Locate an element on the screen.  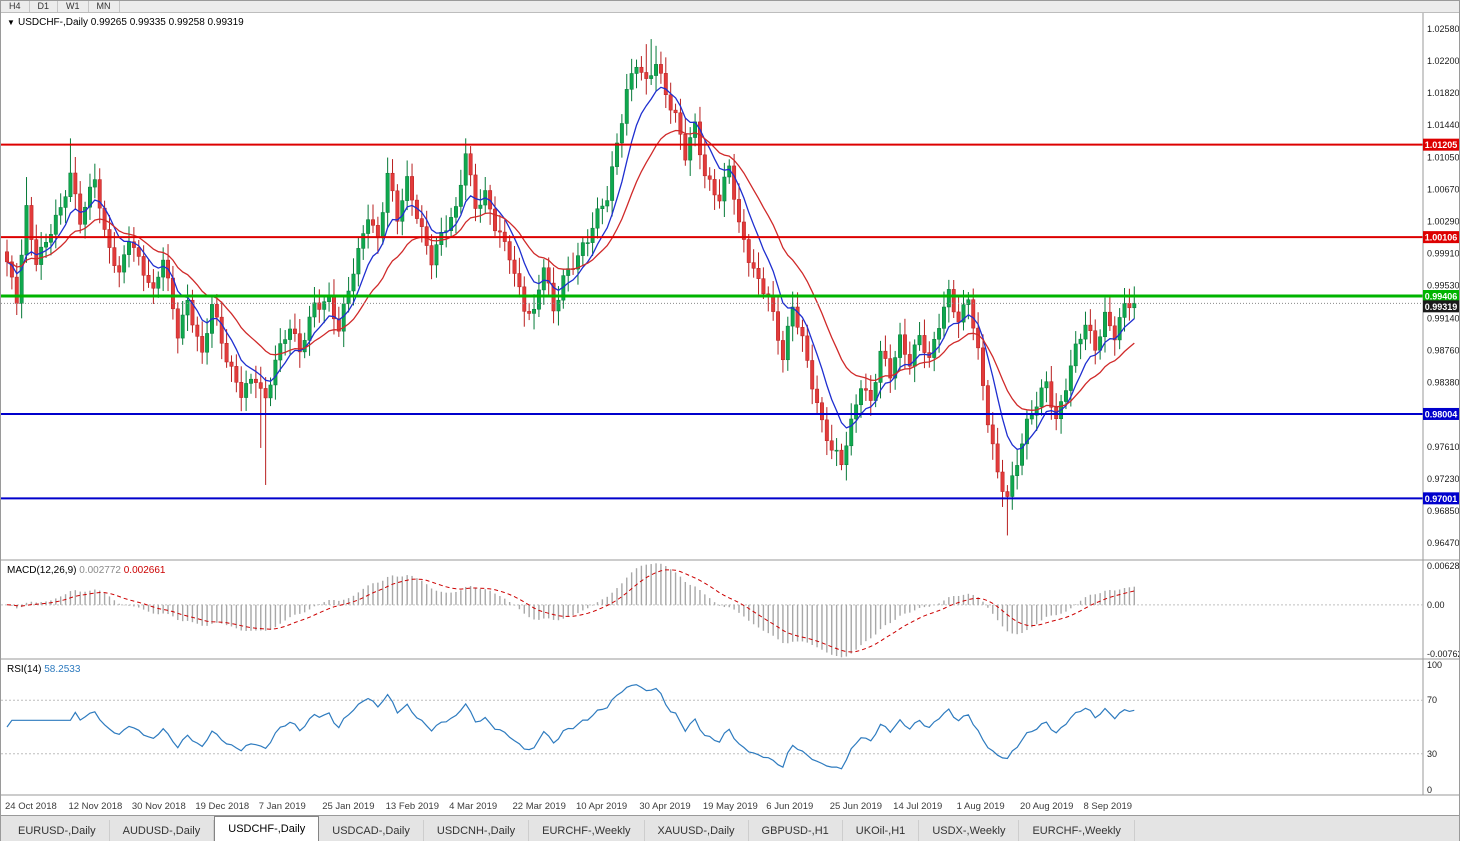
timeframe-w1-button: W1 is located at coordinates (73, 6).